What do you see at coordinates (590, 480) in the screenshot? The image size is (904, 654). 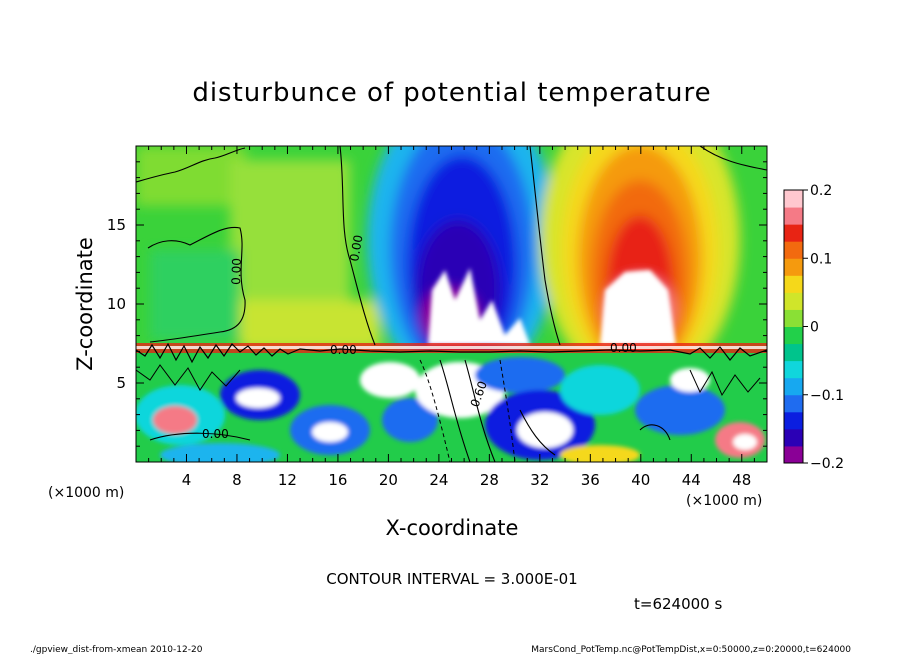 I see `x-tick-label: 36` at bounding box center [590, 480].